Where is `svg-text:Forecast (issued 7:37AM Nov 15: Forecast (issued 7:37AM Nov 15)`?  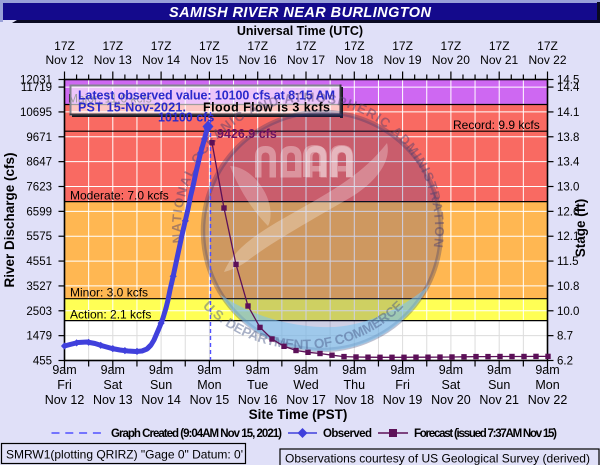
svg-text:Forecast (issued 7:37AM Nov 15: Forecast (issued 7:37AM Nov 15) is located at coordinates (485, 434).